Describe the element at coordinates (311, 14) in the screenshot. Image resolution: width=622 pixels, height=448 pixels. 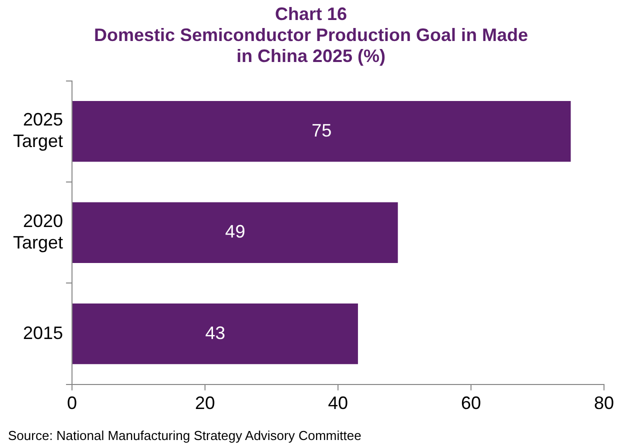
I see `chart-title: Chart 16` at that location.